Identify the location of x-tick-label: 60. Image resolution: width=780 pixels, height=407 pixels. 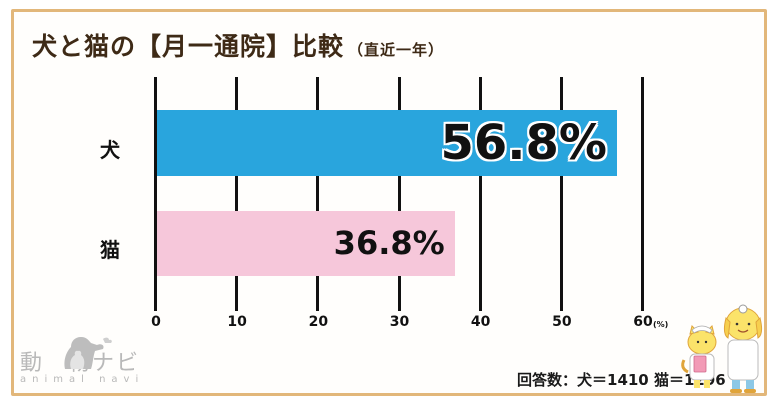
(643, 322).